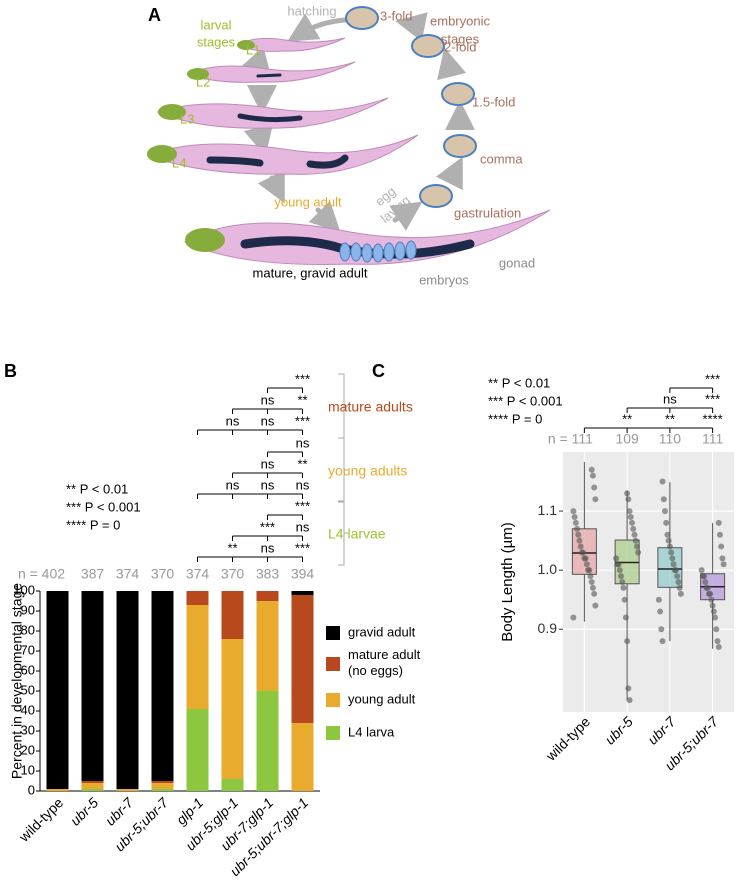 This screenshot has height=891, width=746. Describe the element at coordinates (507, 582) in the screenshot. I see `y-axis-title: Body Length (µm)` at that location.